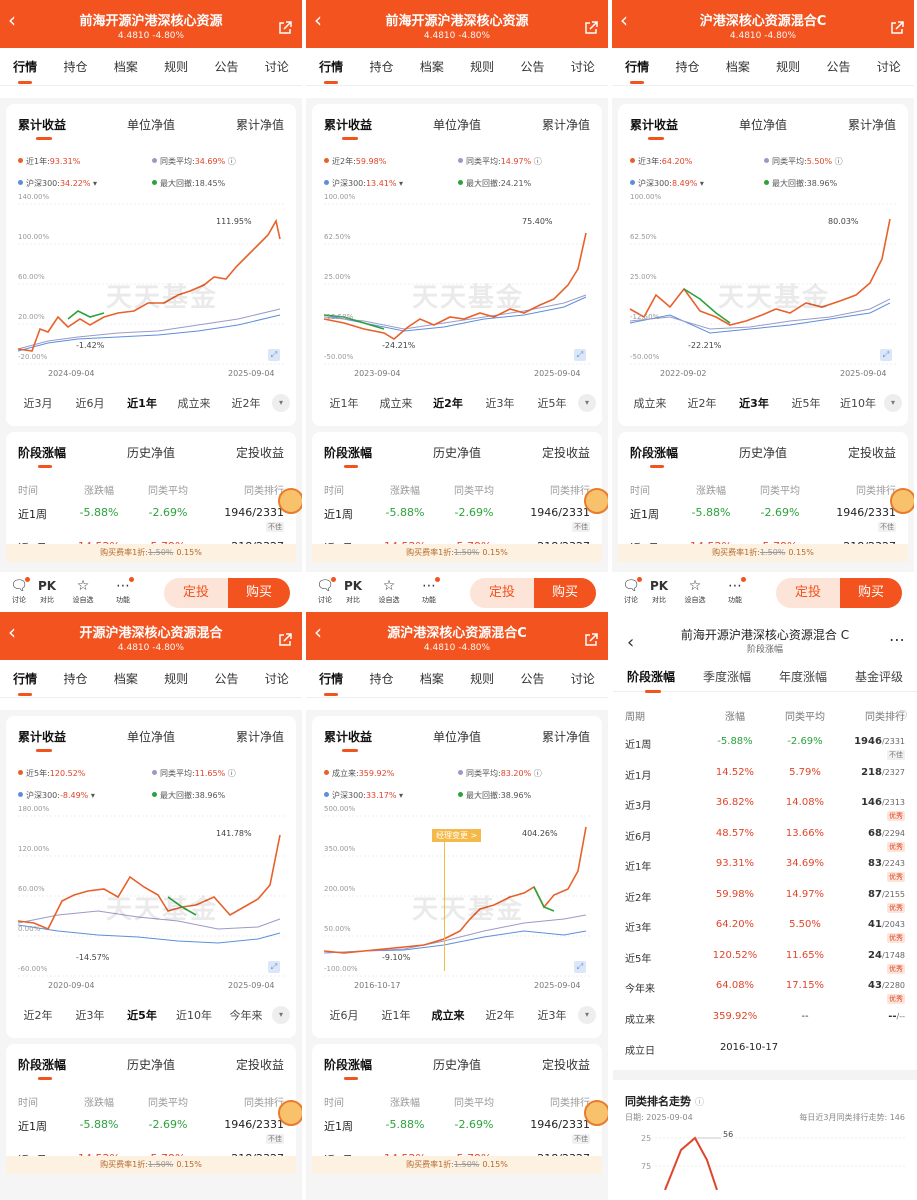  Describe the element at coordinates (897, 27) in the screenshot. I see `share-icon` at that location.